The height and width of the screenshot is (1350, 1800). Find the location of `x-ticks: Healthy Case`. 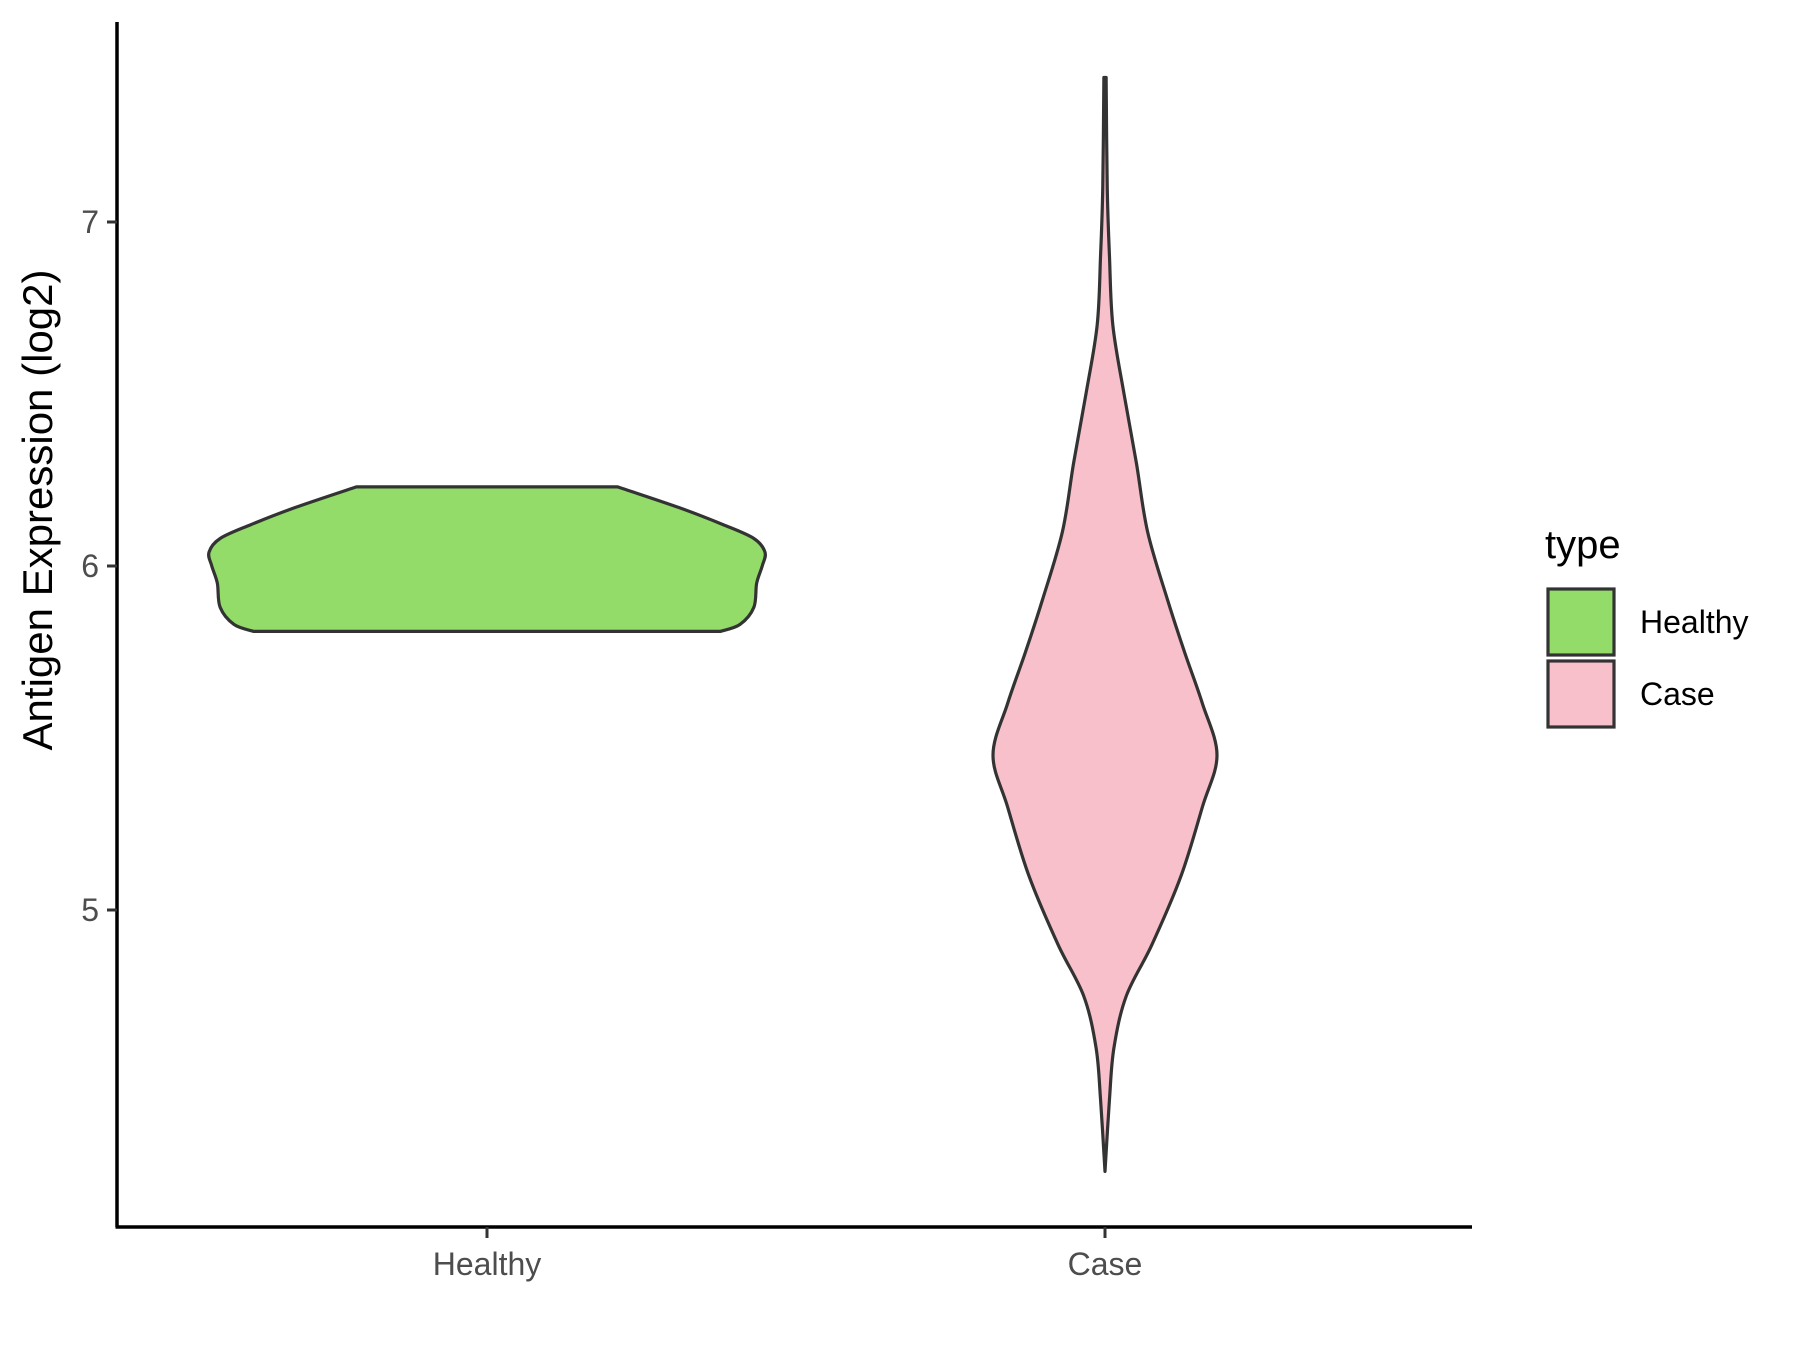

x-ticks: Healthy Case is located at coordinates (788, 1254).